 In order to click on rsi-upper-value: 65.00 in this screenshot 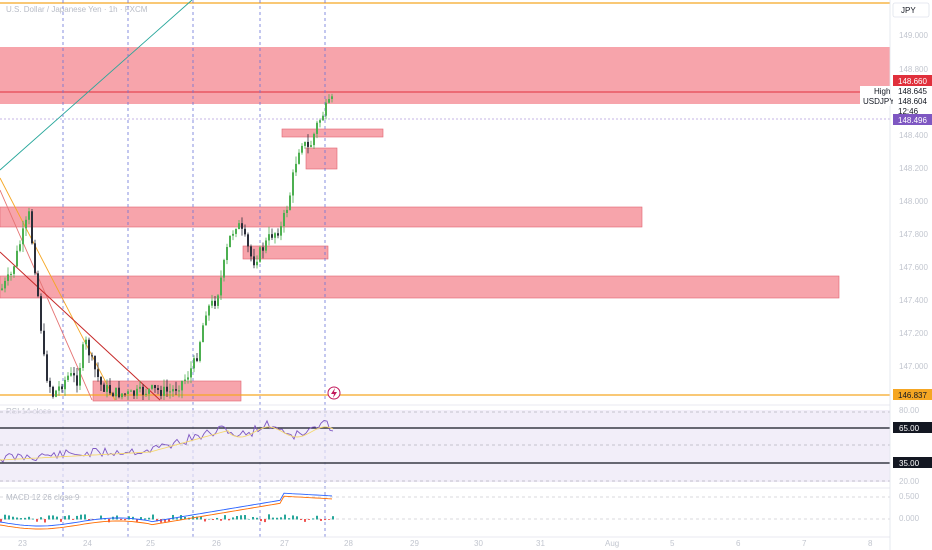, I will do `click(909, 428)`.